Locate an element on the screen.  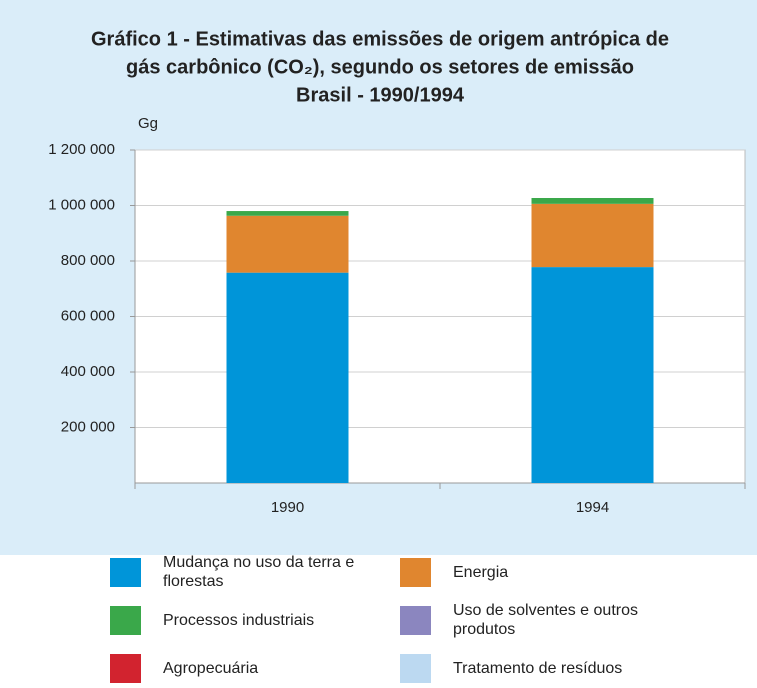
y-tick-label: 1 200 000 is located at coordinates (81, 149).